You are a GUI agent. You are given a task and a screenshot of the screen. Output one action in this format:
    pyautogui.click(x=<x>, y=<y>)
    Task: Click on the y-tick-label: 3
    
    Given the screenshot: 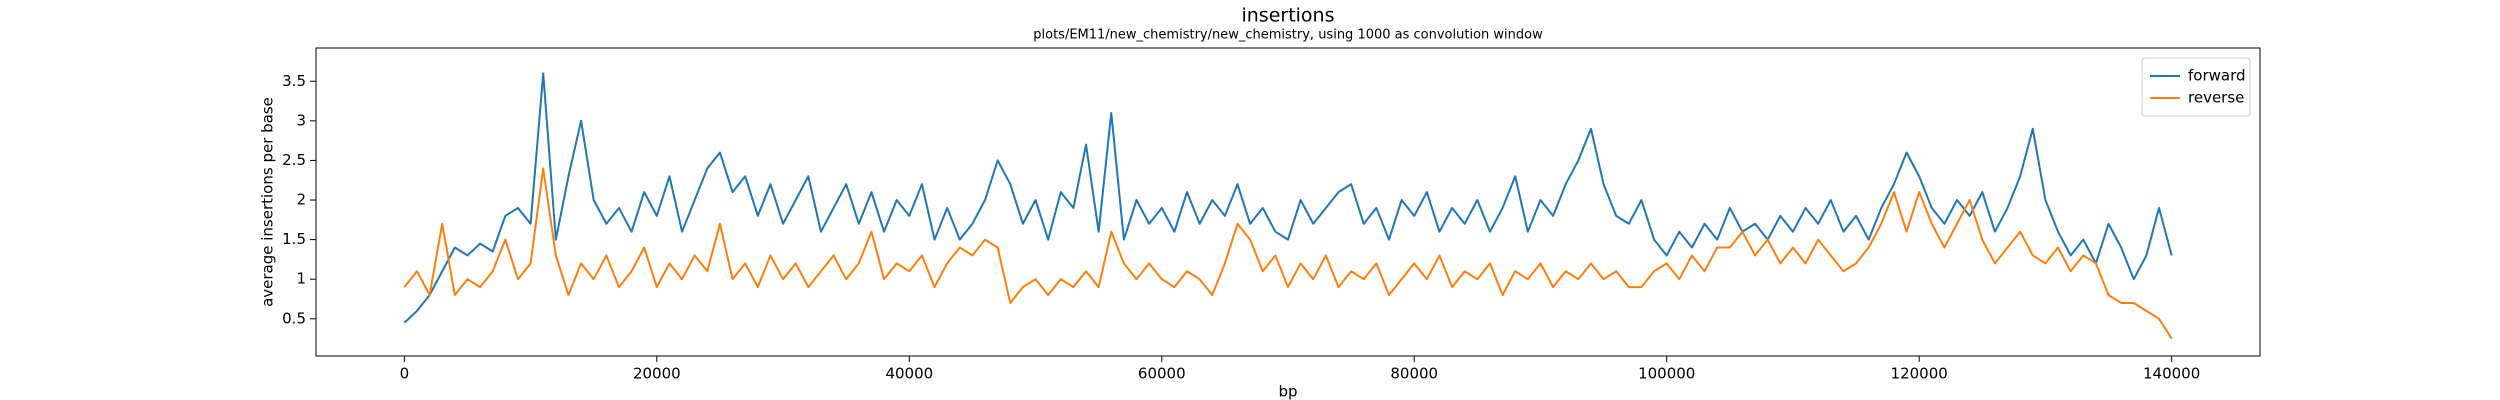 What is the action you would take?
    pyautogui.click(x=301, y=120)
    